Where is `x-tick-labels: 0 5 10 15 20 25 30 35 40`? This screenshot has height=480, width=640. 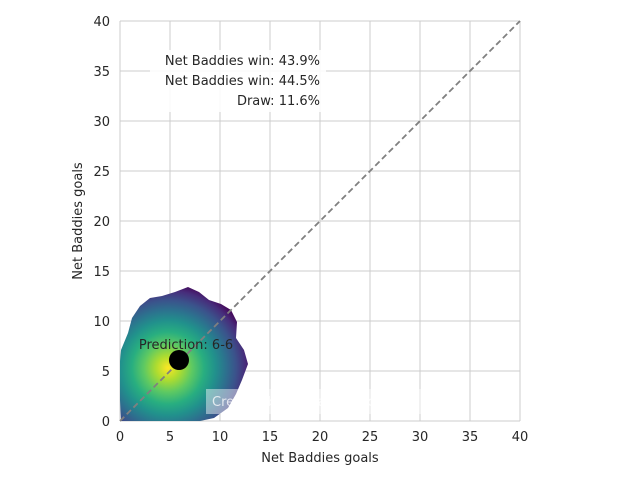
x-tick-labels: 0 5 10 15 20 25 30 35 40 is located at coordinates (322, 437).